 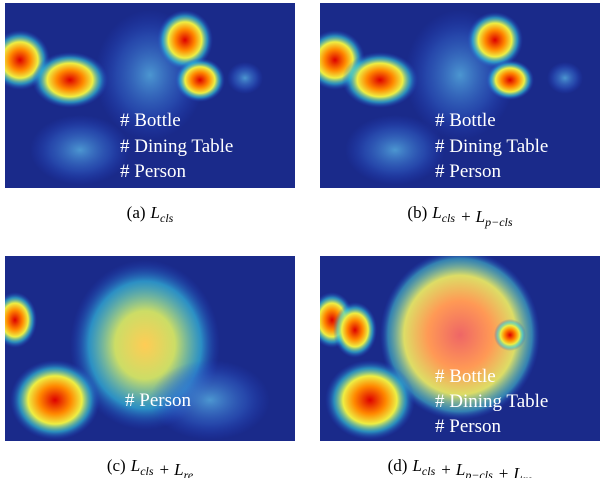 I want to click on caption-part: (b), so click(x=417, y=212).